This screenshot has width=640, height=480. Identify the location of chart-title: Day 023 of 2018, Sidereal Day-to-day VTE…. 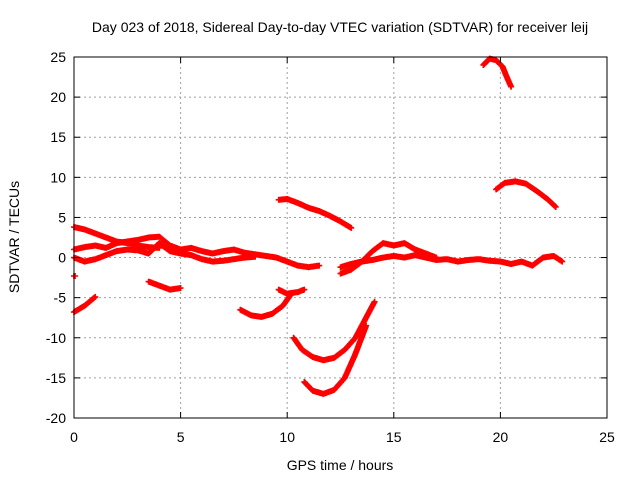
(340, 27).